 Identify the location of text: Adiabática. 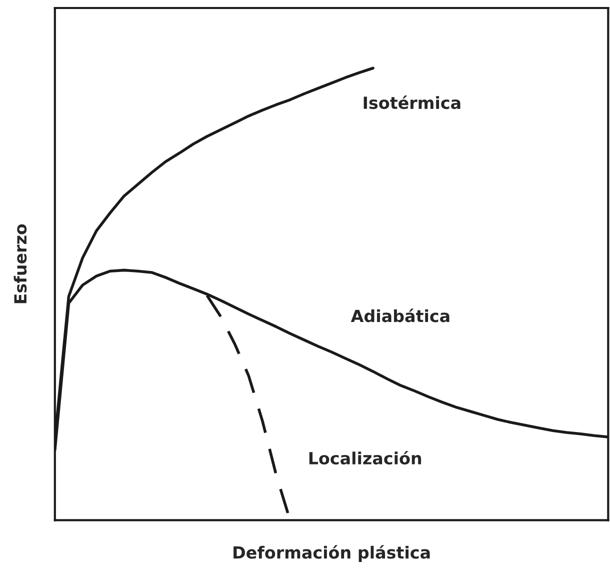
(400, 315).